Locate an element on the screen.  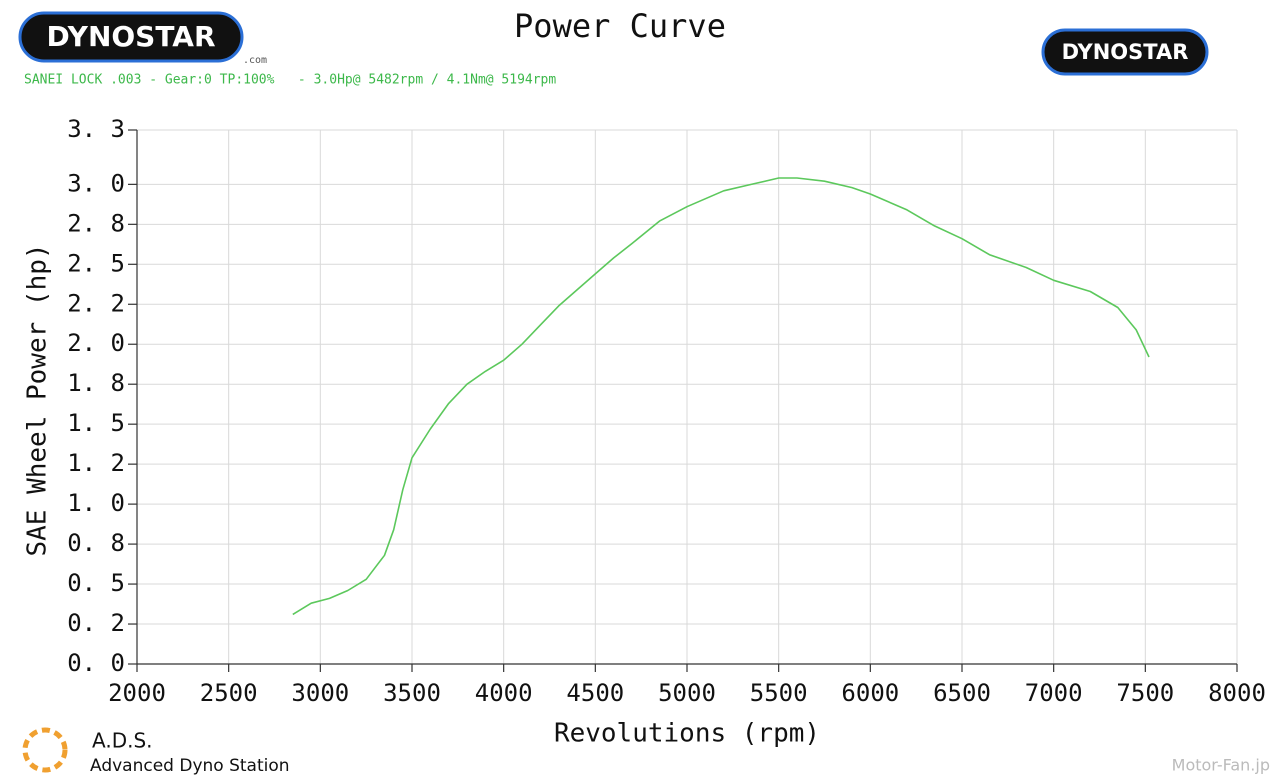
x-tick-label: 5000 is located at coordinates (687, 693).